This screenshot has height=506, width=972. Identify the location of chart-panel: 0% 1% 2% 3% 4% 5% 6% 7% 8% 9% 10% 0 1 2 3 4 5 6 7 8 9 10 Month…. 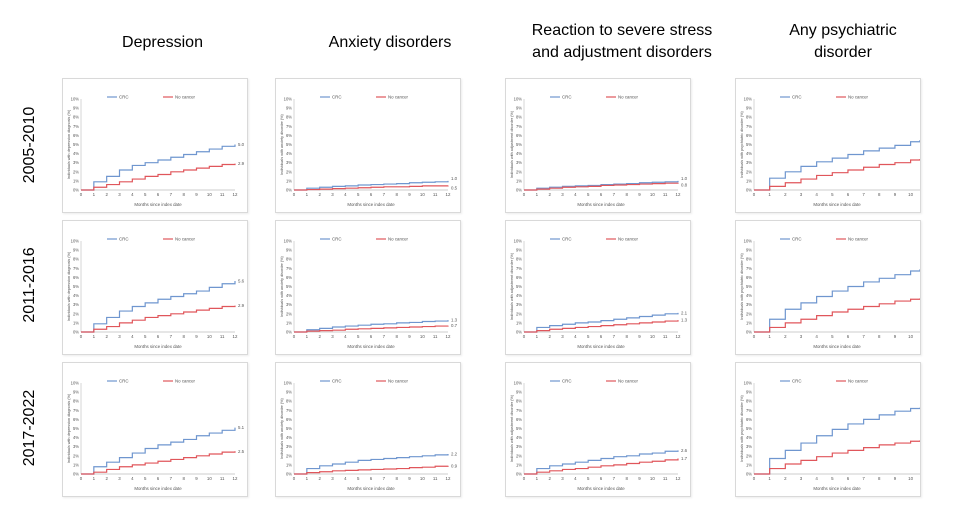
(828, 145).